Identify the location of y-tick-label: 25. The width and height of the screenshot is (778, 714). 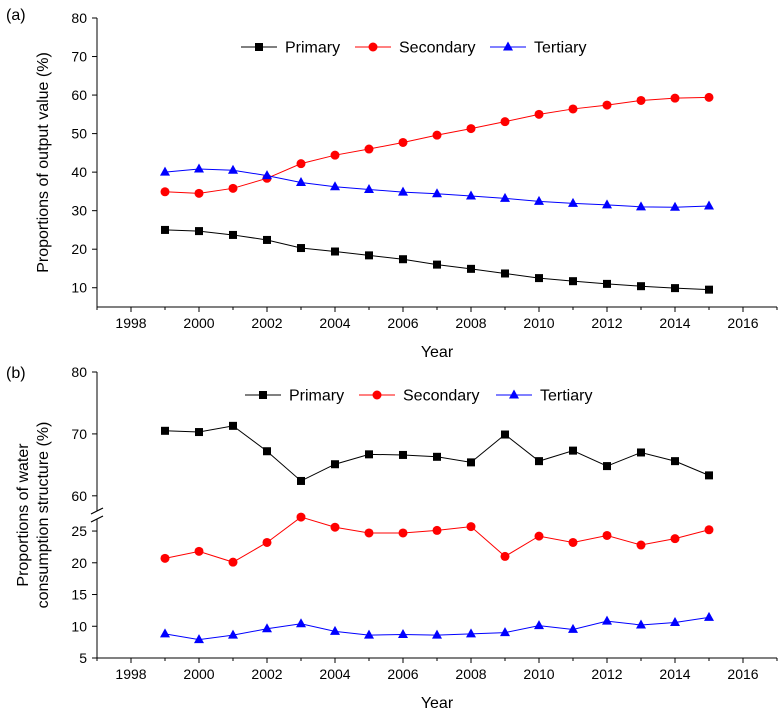
(79, 531).